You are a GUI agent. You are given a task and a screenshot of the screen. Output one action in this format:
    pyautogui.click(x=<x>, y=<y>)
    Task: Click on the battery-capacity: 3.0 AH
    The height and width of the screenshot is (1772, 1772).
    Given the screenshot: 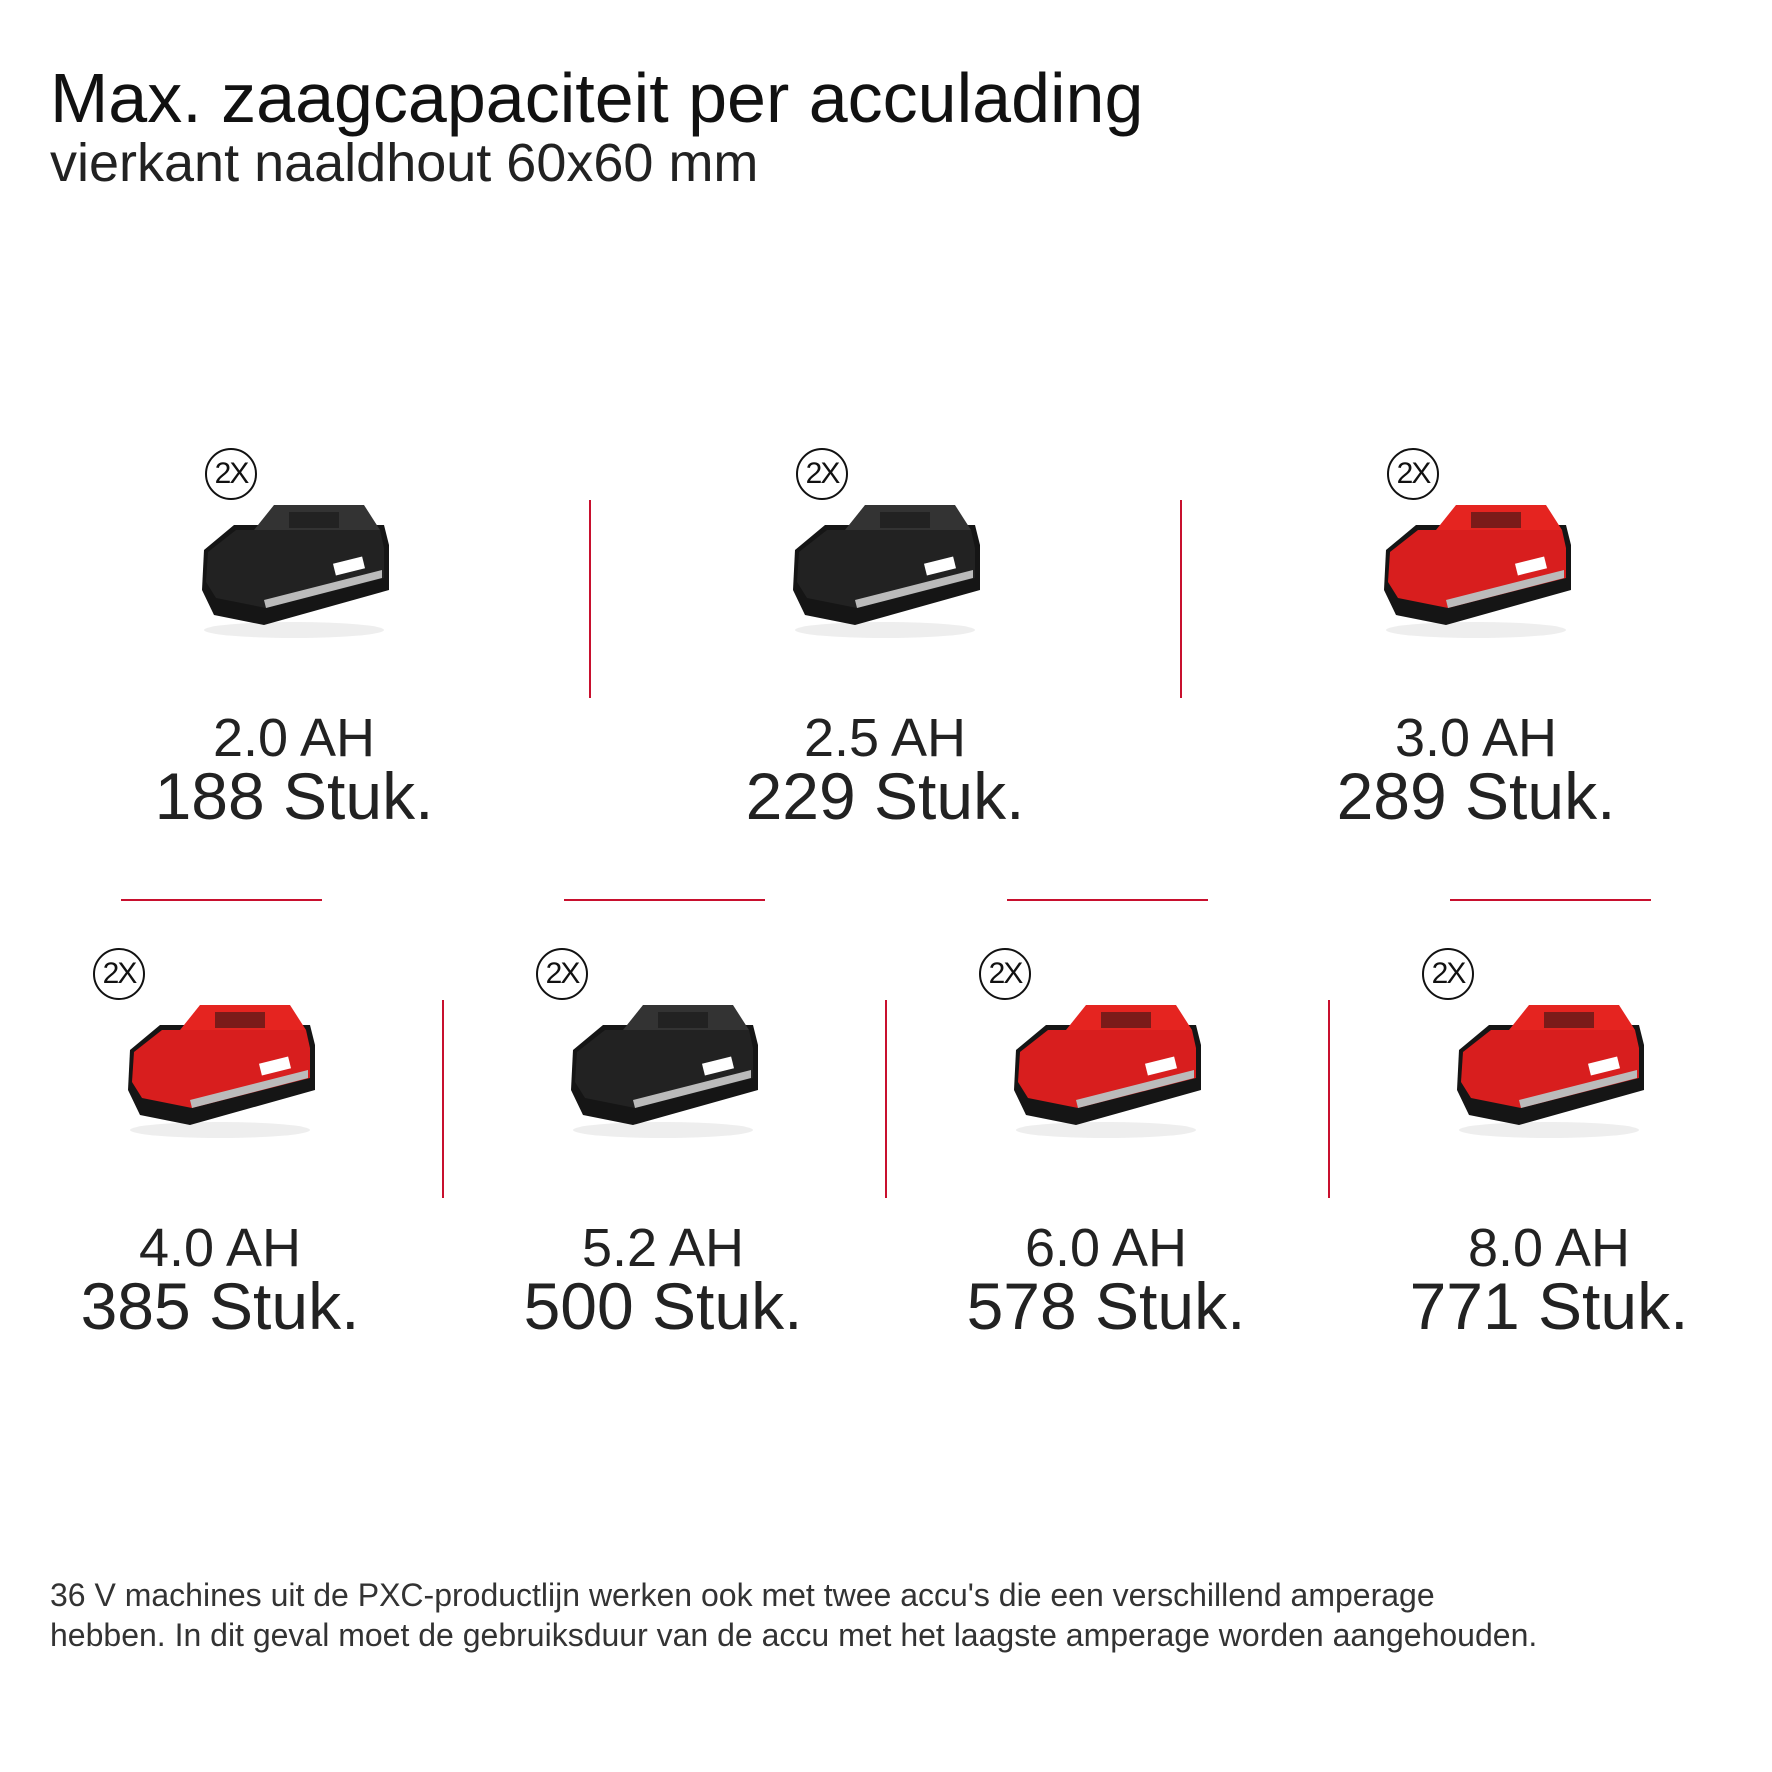 What is the action you would take?
    pyautogui.click(x=1476, y=738)
    